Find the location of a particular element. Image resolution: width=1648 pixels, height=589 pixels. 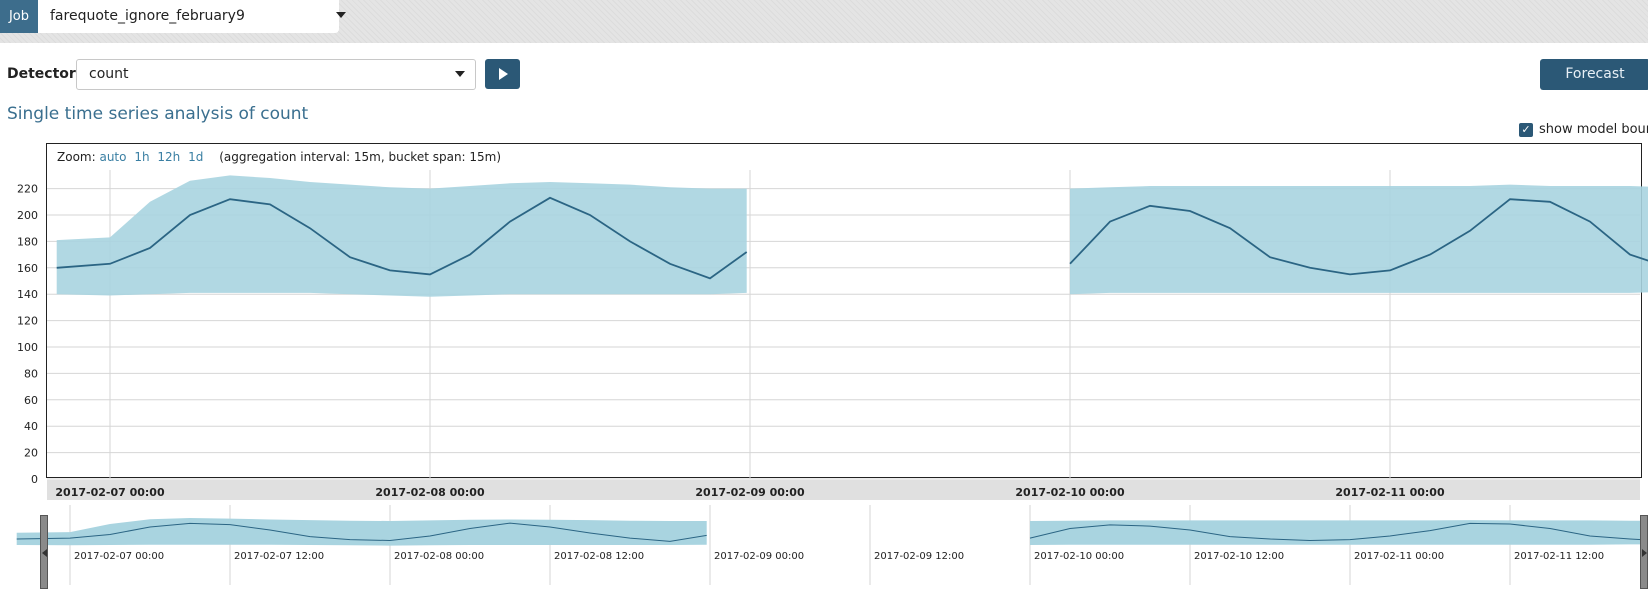

context-x-tick-label: 2017-02-11 00:00 is located at coordinates (1399, 556).